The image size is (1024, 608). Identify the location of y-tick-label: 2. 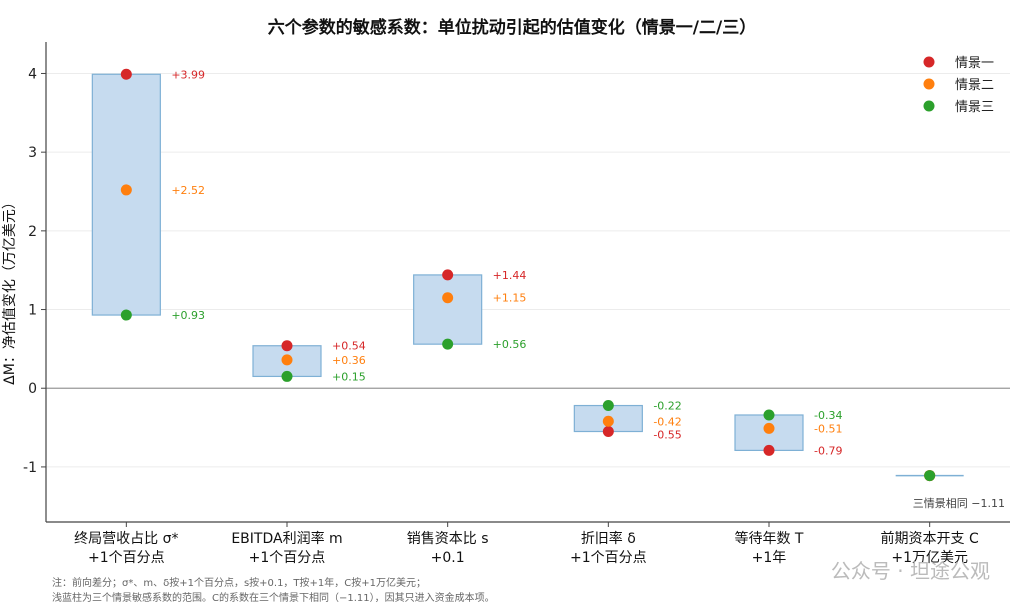
(32, 232).